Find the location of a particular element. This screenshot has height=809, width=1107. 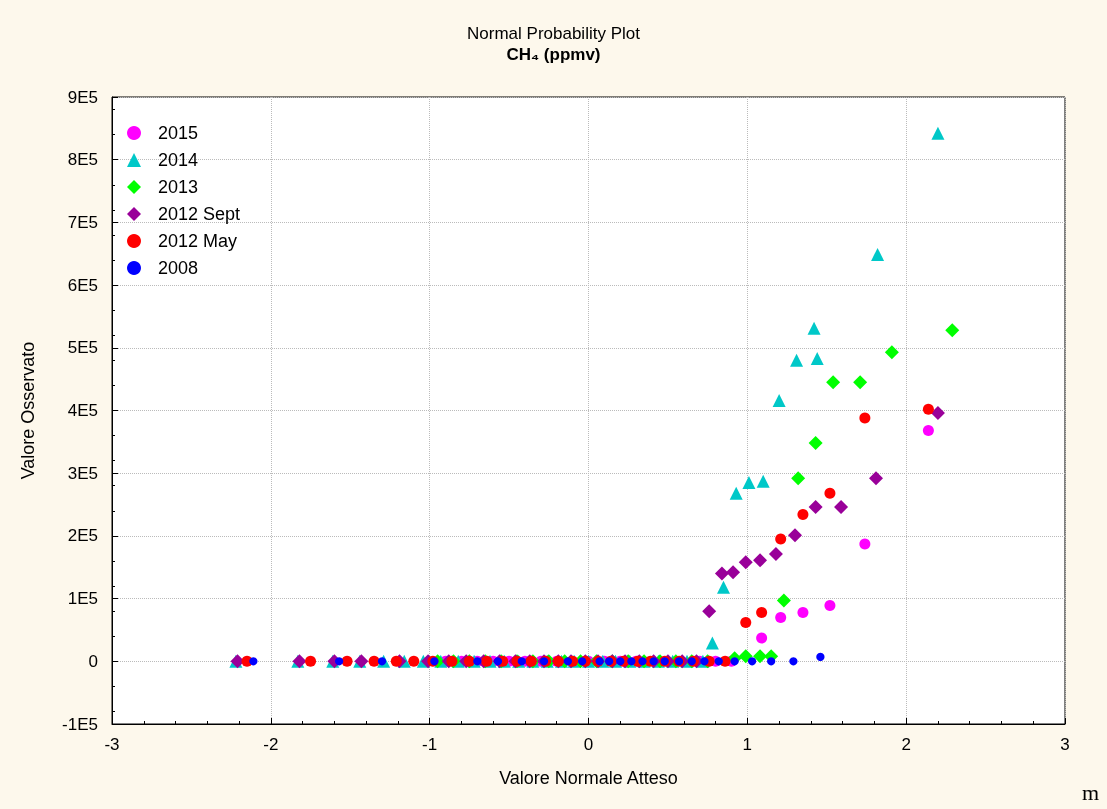

chart-title: Normal Probability Plot is located at coordinates (554, 33).